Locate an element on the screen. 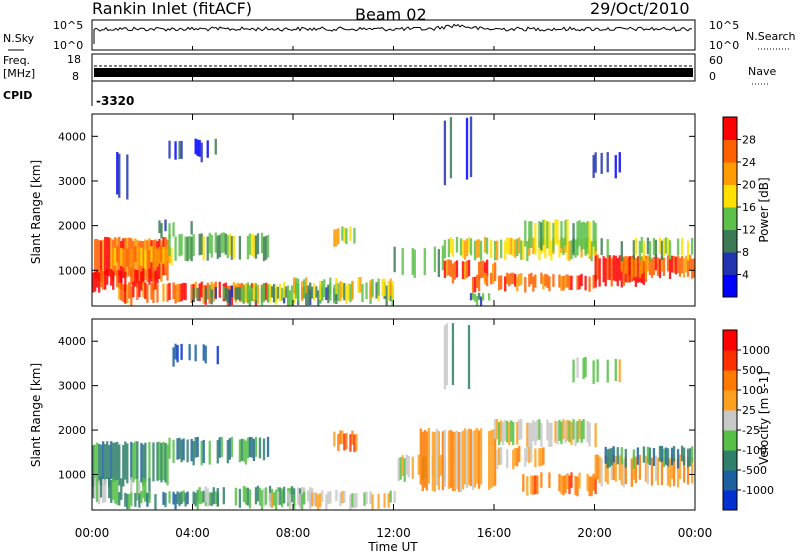 The image size is (800, 554). nsky-tick-top: 10^5 is located at coordinates (68, 25).